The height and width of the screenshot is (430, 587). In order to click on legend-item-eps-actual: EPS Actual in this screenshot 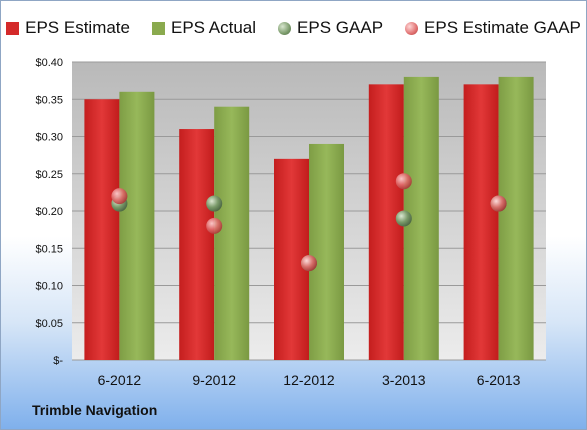, I will do `click(204, 28)`.